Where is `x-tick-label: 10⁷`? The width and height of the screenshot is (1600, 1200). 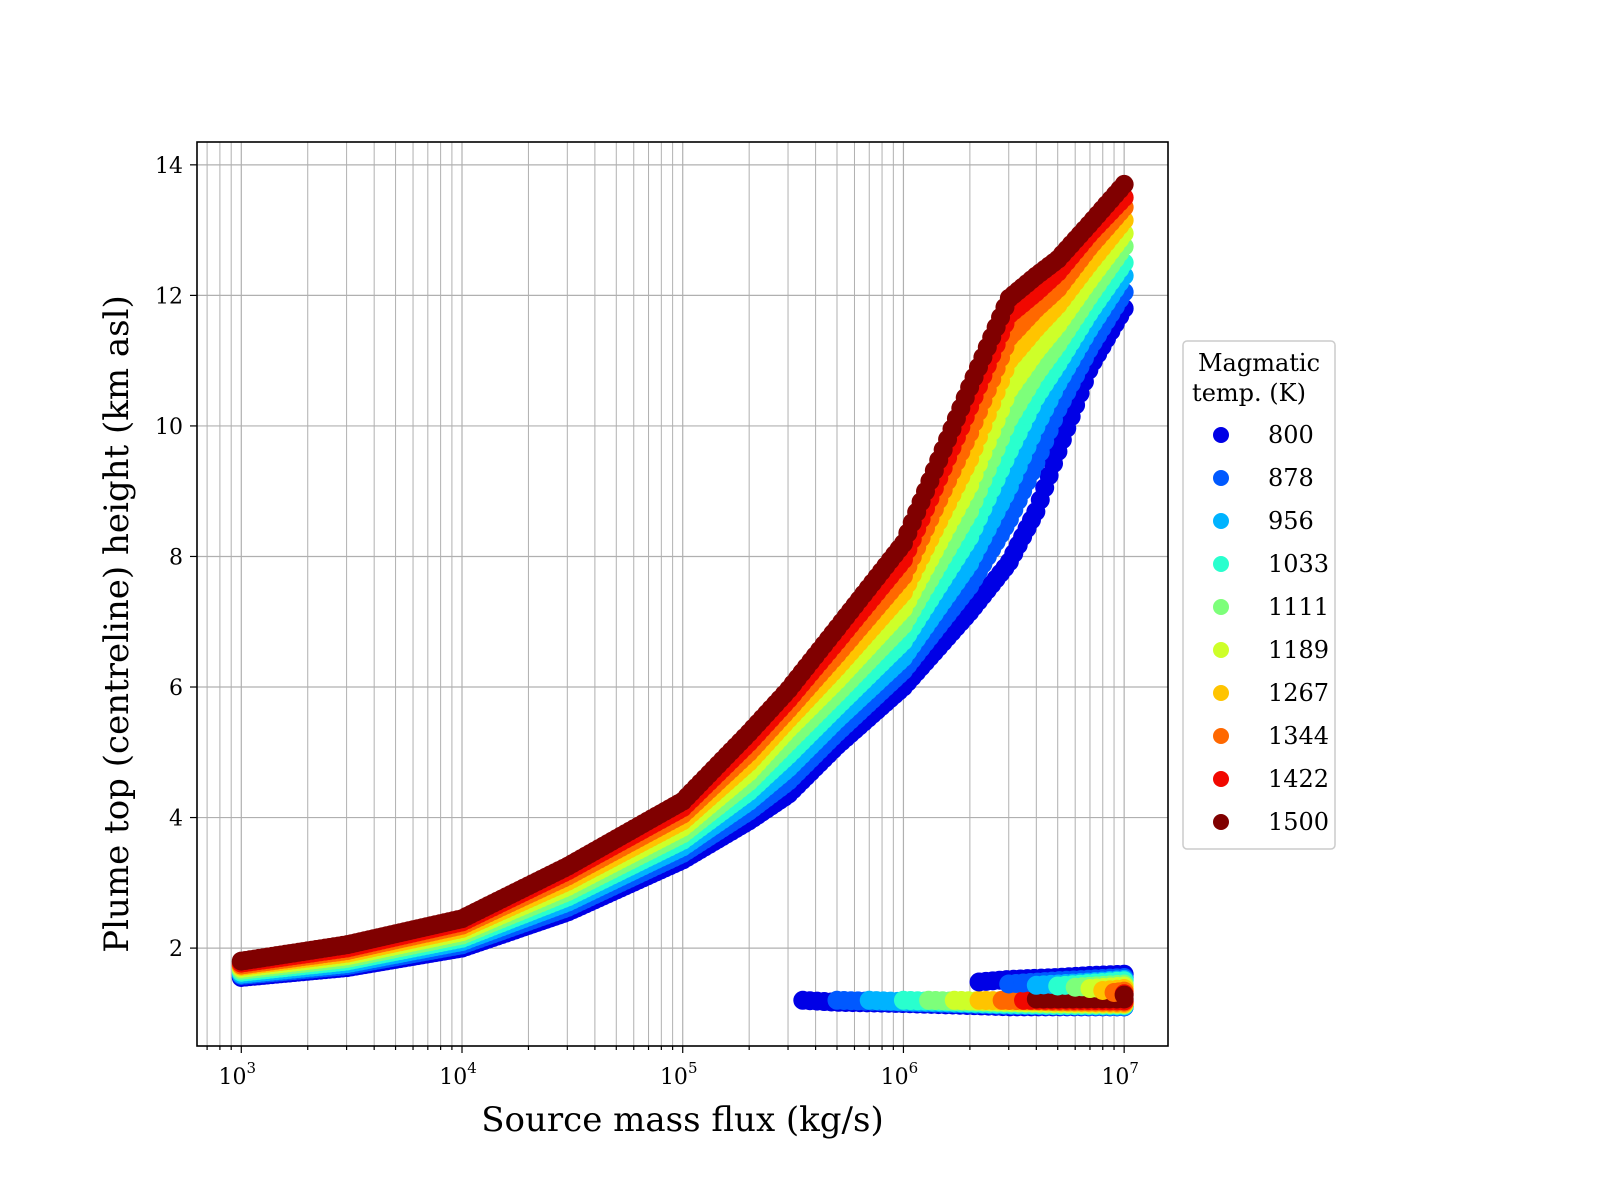
x-tick-label: 10⁷ is located at coordinates (1120, 1074).